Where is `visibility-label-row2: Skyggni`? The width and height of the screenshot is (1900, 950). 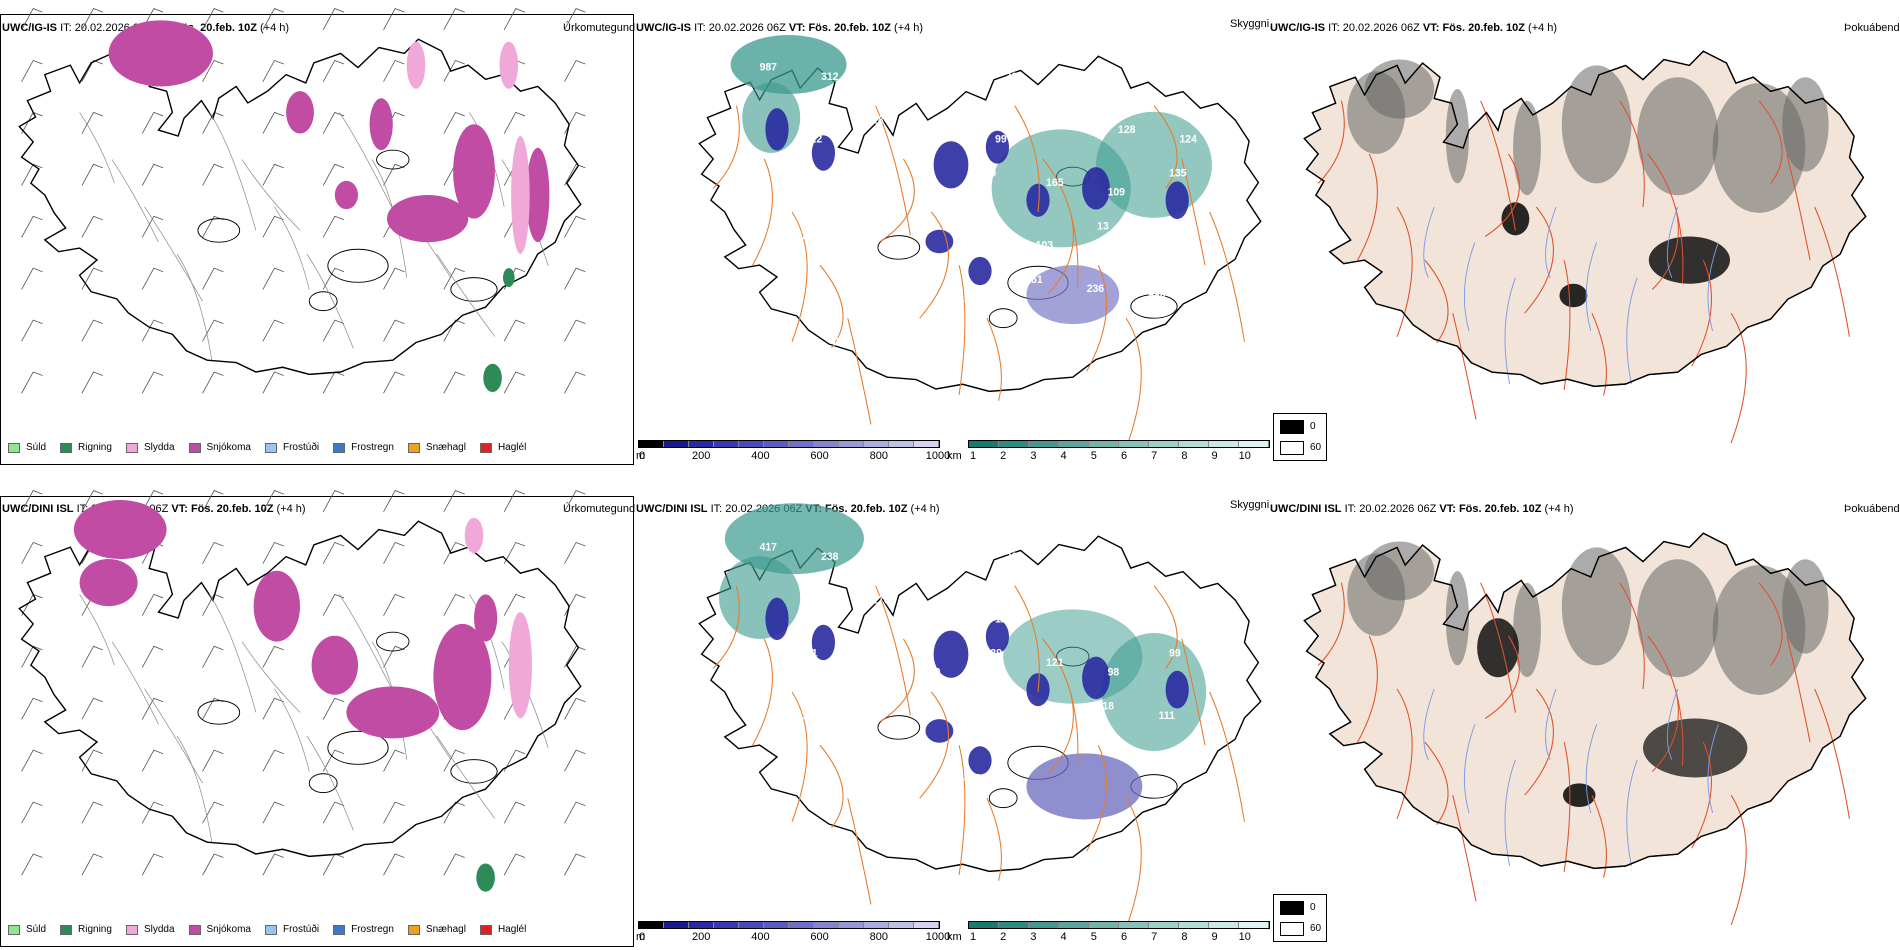
visibility-label-row2: Skyggni is located at coordinates (1250, 505).